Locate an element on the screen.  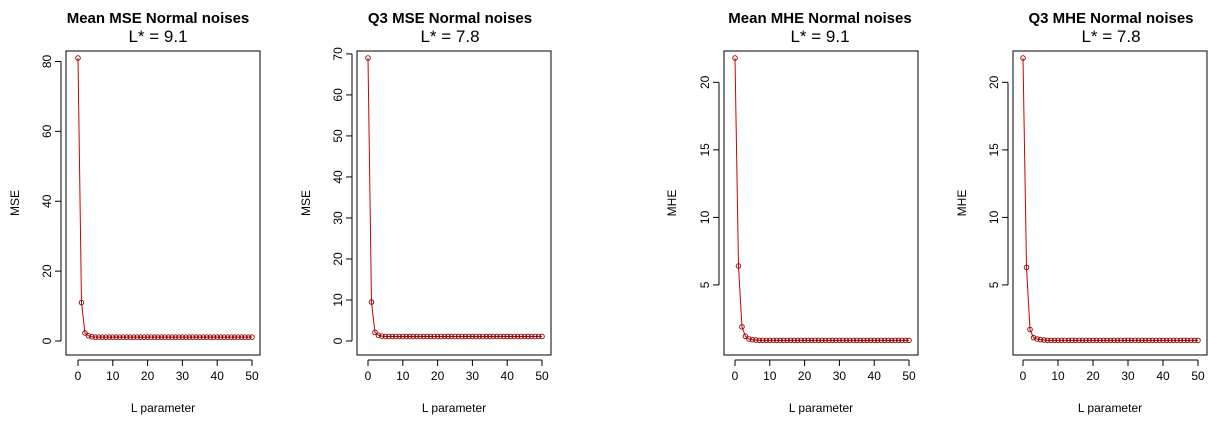
y-tick-label: 60 is located at coordinates (47, 131).